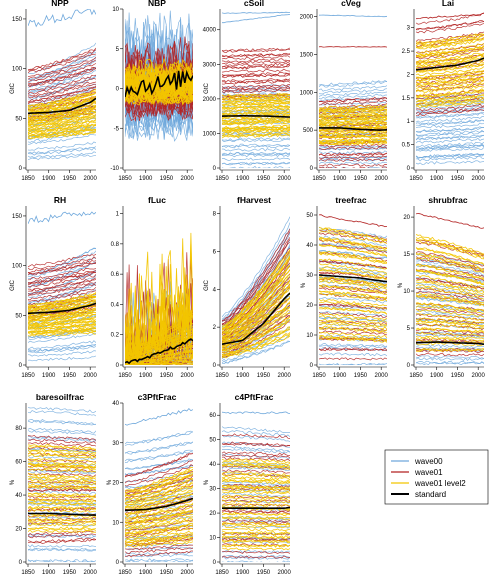 The height and width of the screenshot is (584, 500). I want to click on y-axis-label: GtC, so click(13, 88).